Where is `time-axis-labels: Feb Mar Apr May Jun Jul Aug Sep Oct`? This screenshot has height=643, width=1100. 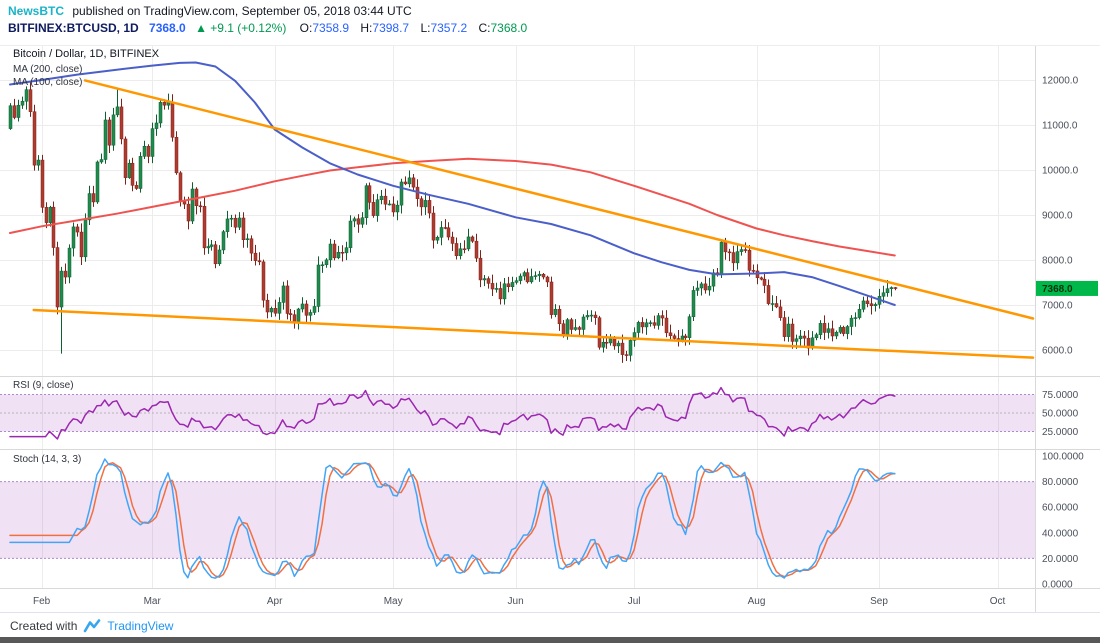
time-axis-labels: Feb Mar Apr May Jun Jul Aug Sep Oct is located at coordinates (519, 601).